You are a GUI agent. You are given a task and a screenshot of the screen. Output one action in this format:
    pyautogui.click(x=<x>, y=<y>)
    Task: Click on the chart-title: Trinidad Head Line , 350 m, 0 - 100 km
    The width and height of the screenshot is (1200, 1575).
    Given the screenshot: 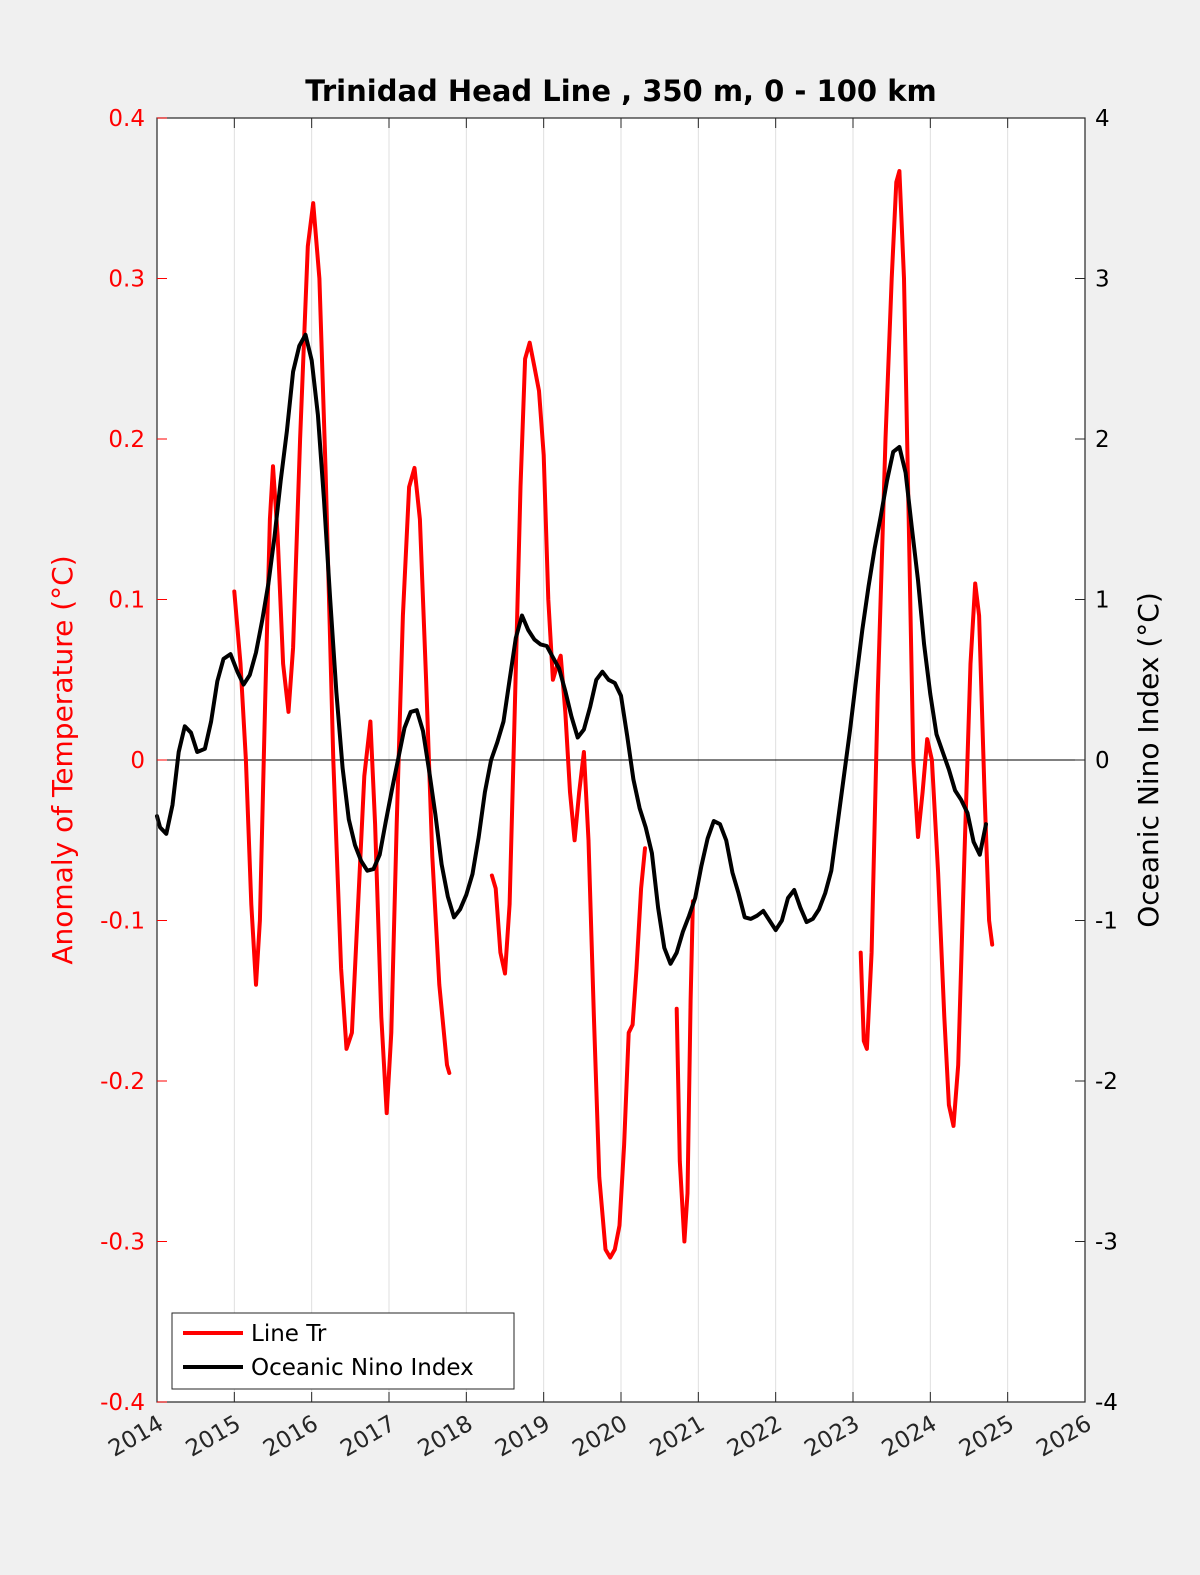 What is the action you would take?
    pyautogui.click(x=620, y=91)
    